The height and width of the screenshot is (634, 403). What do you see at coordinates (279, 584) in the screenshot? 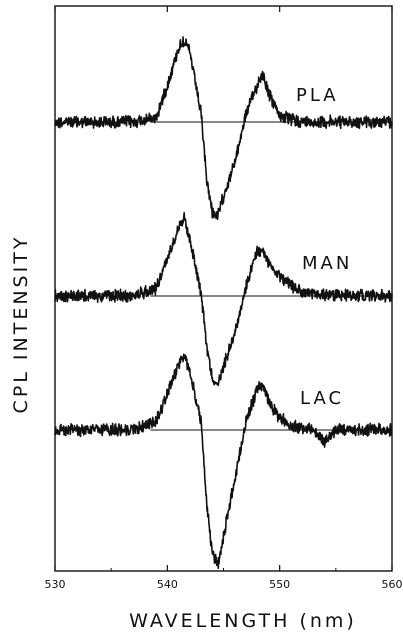
I see `x-tick-label: 550` at bounding box center [279, 584].